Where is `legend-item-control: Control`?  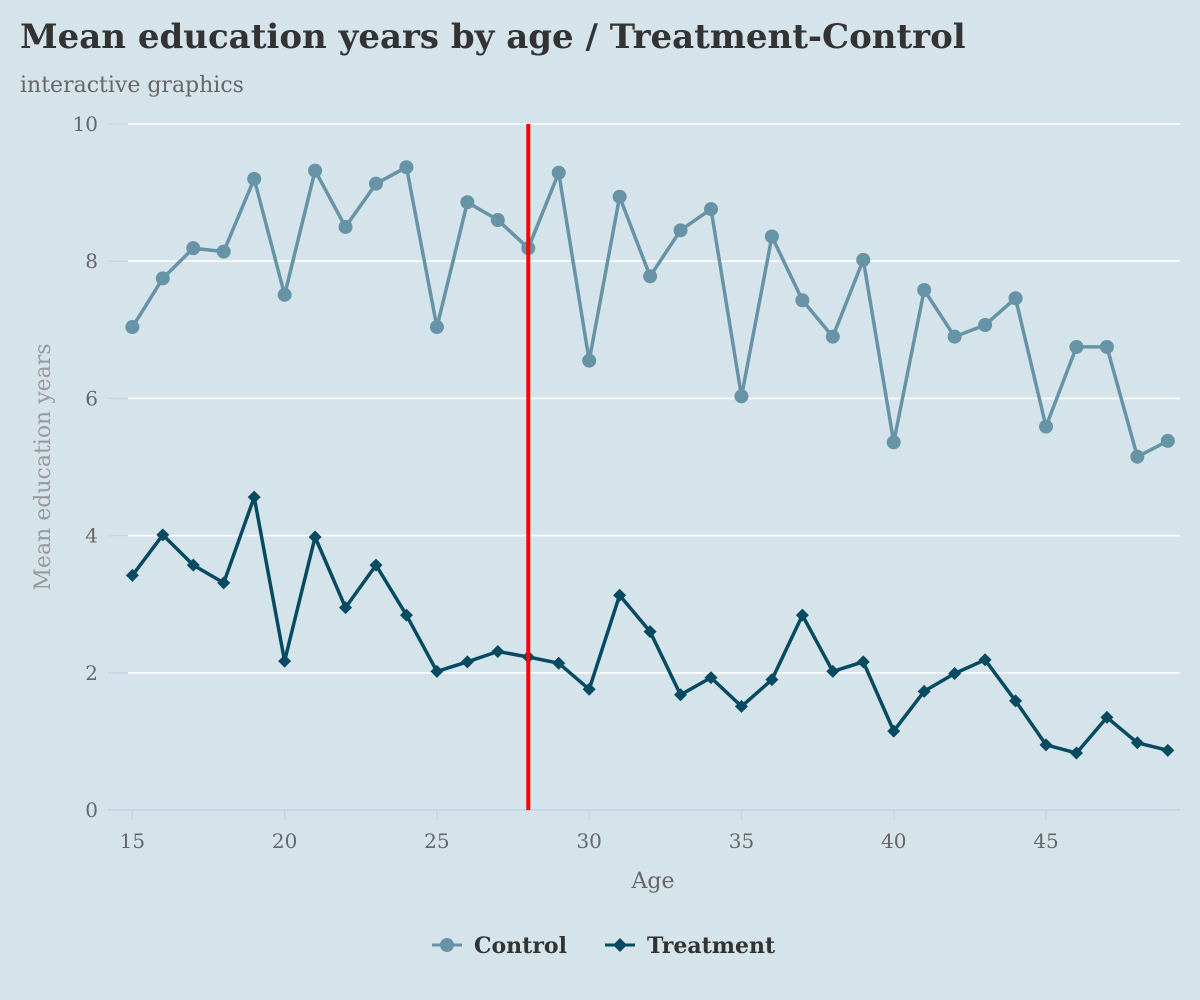 legend-item-control: Control is located at coordinates (499, 946).